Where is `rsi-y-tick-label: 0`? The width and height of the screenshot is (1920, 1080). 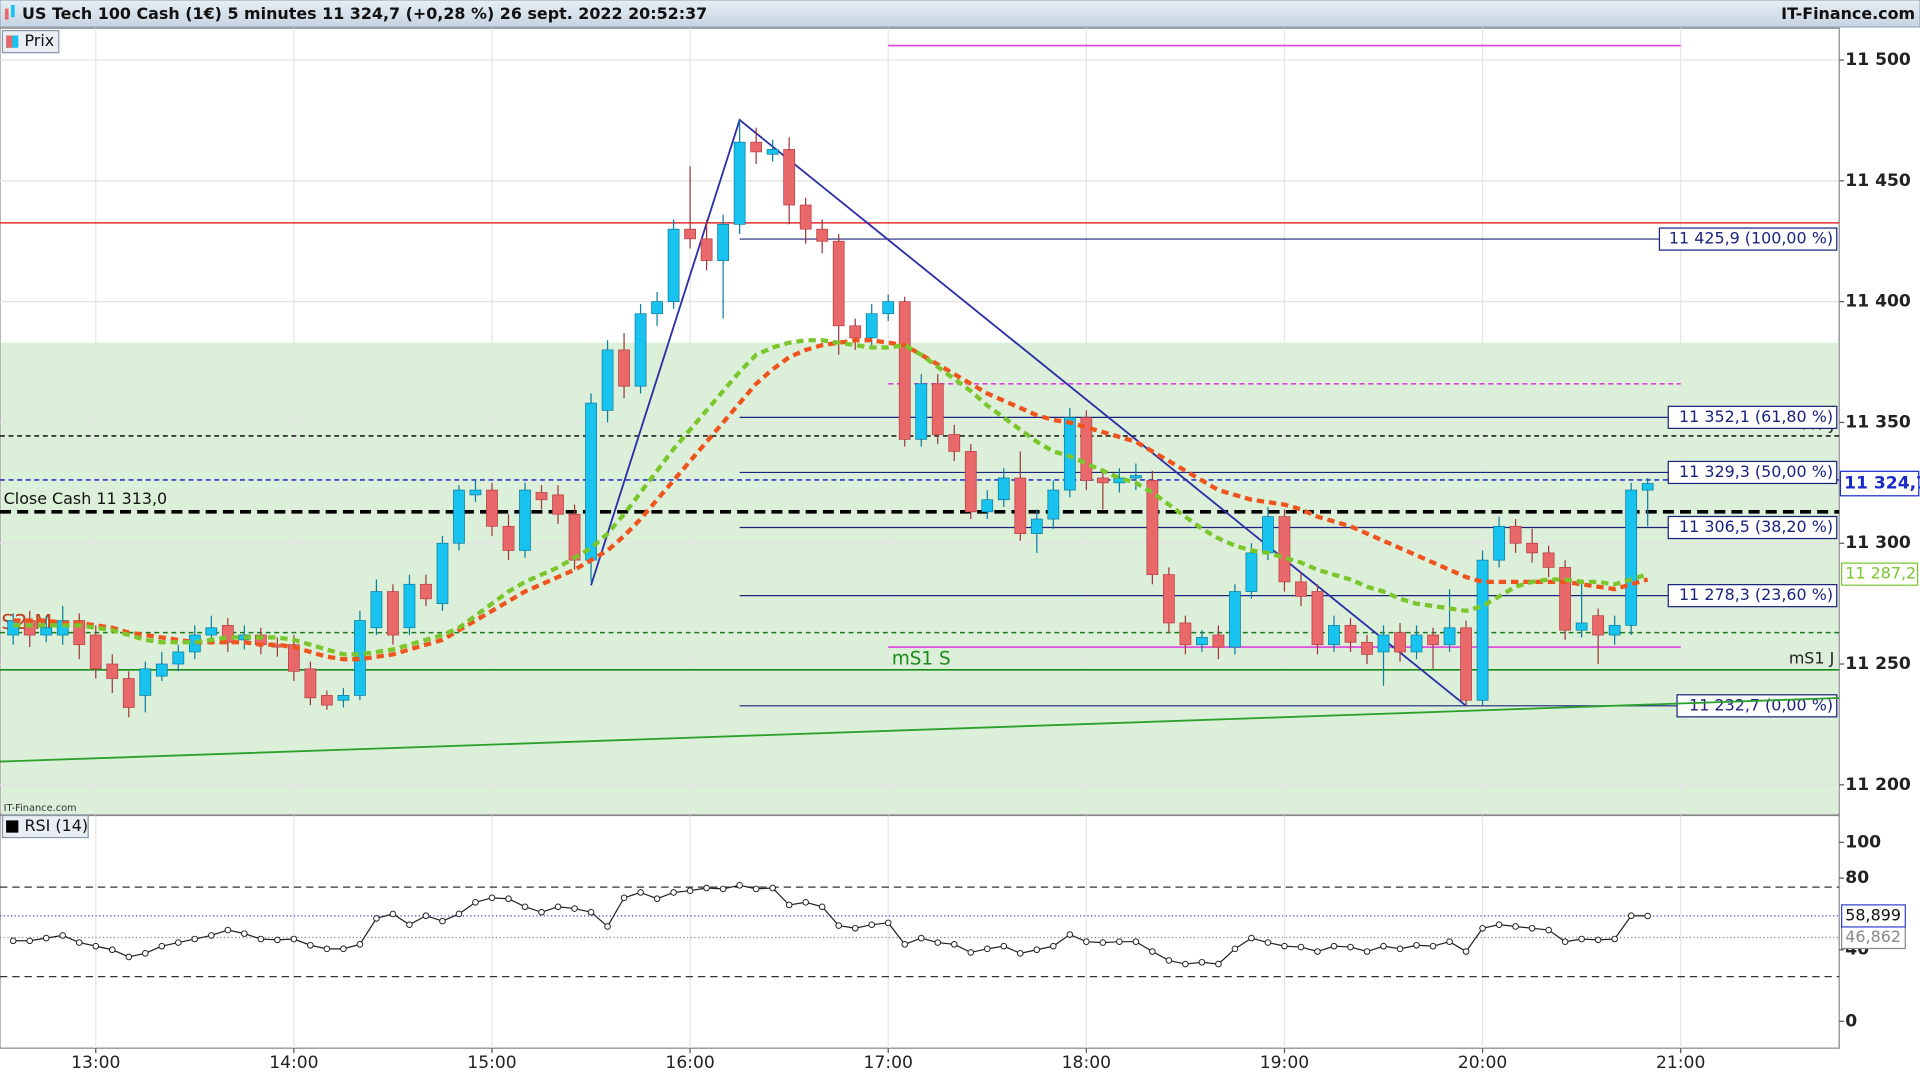 rsi-y-tick-label: 0 is located at coordinates (1851, 1021).